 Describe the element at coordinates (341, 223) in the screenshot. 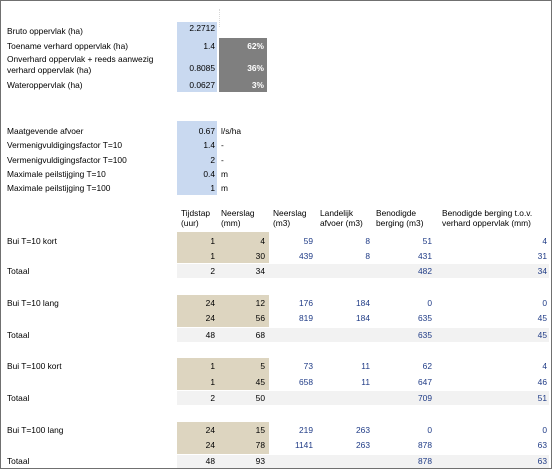

I see `header-afvoer-2: afvoer (m3)` at that location.